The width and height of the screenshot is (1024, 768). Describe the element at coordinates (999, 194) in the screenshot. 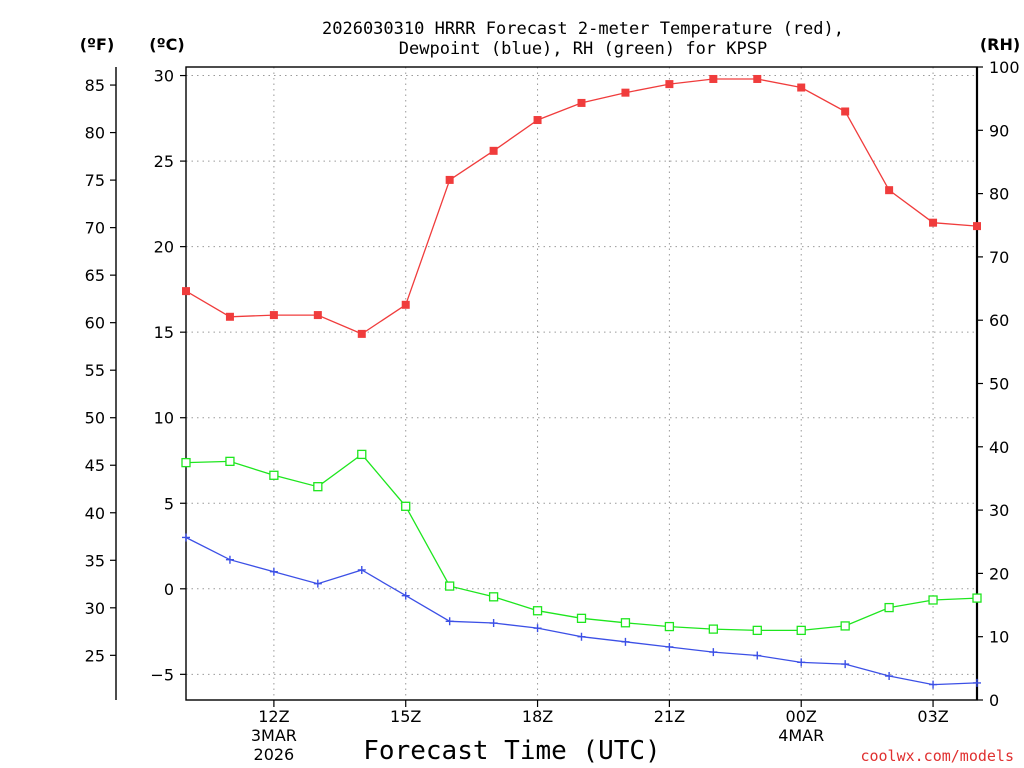

I see `rh-tick-label: 80` at that location.